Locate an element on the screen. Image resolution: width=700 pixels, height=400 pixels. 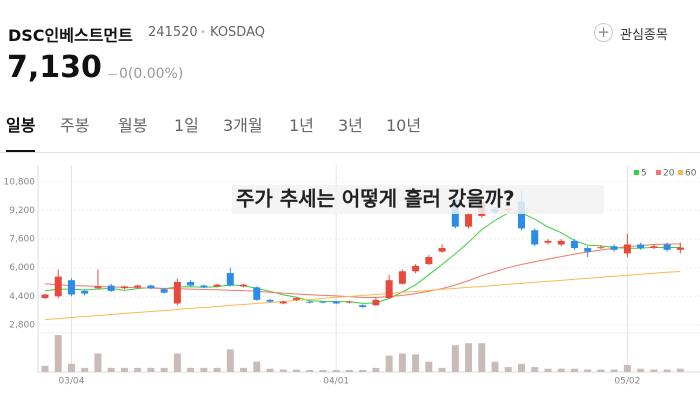
market: KOSDAQ is located at coordinates (237, 32).